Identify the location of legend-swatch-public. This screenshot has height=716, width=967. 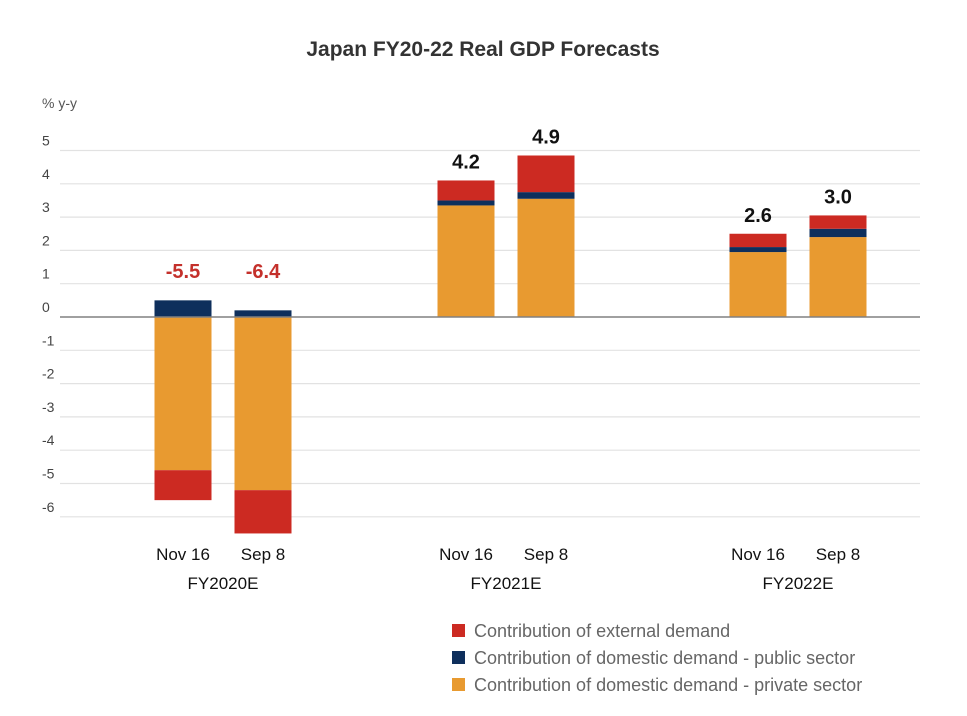
(458, 657).